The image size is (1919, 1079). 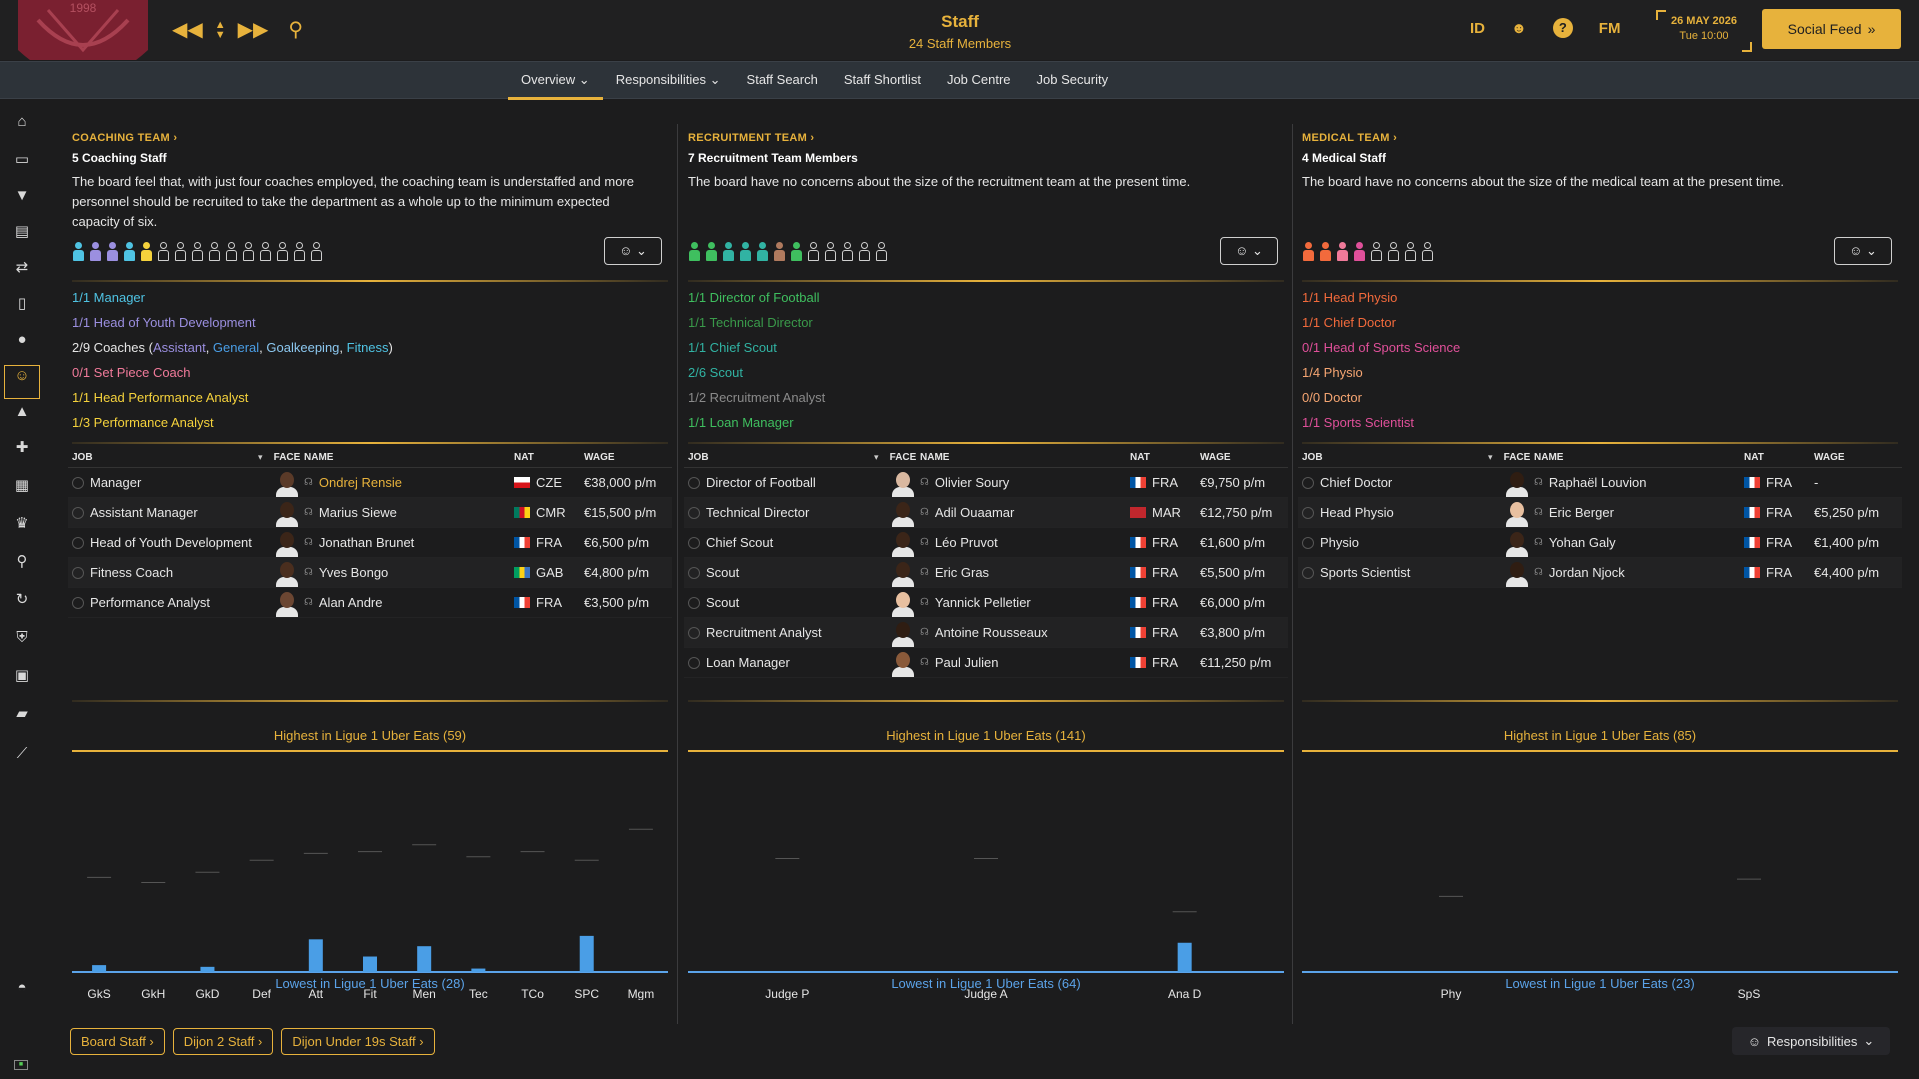 I want to click on name-cell: ☊ Ondrej Rensie, so click(x=409, y=482).